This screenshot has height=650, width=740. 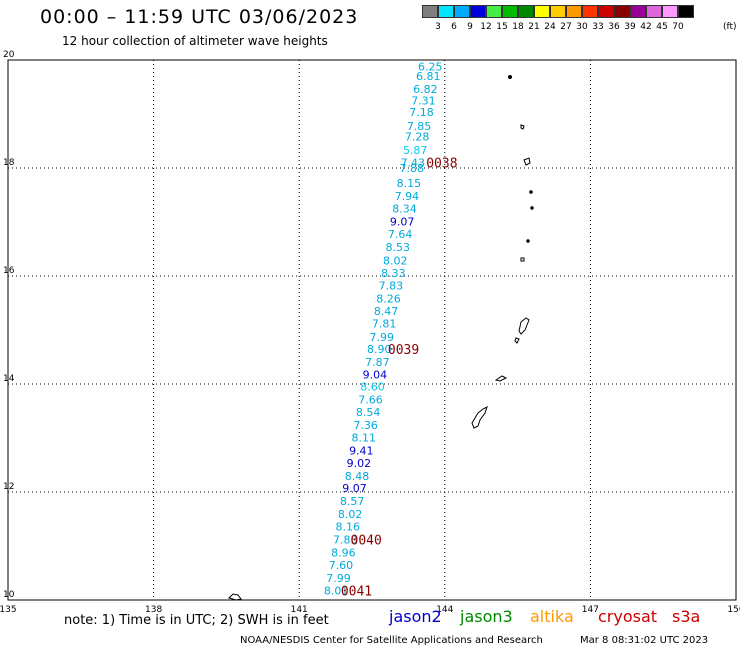 I want to click on map-title: 00:00 – 11:59 UTC 03/06/2023, so click(x=199, y=17).